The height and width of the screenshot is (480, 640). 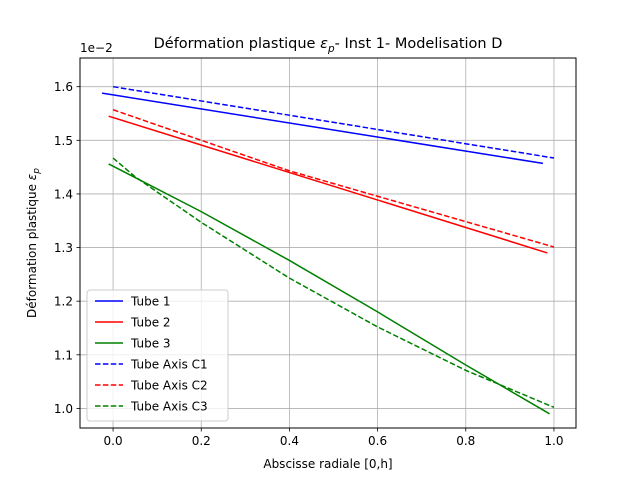 I want to click on y-tick-label: 1.6, so click(x=63, y=87).